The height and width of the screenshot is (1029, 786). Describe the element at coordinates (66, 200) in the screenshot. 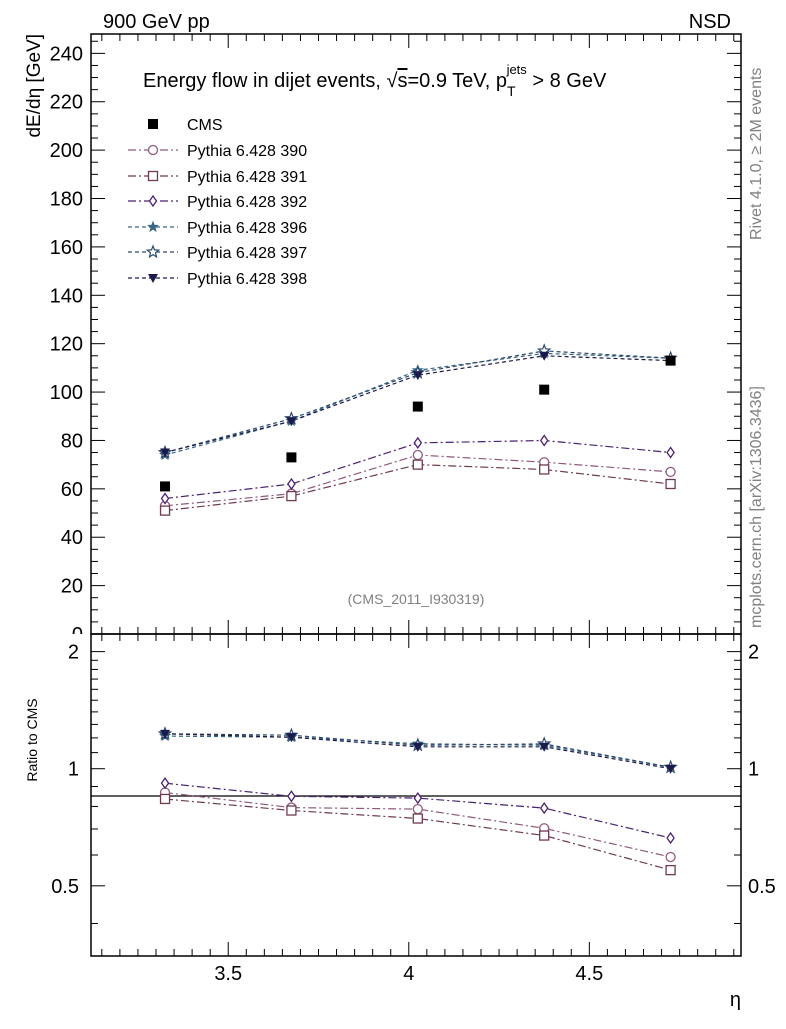

I see `y-tick-label: 180` at that location.